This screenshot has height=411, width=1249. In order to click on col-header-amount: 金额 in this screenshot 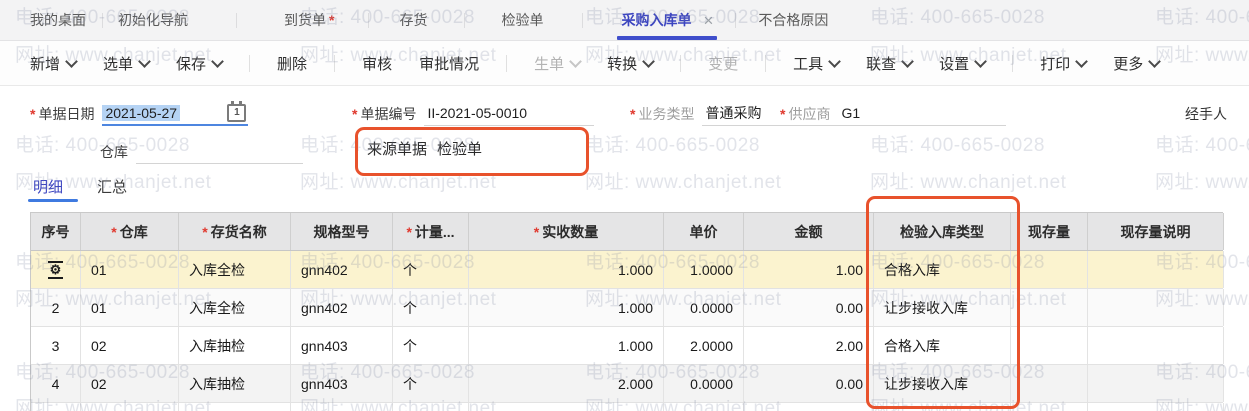, I will do `click(809, 231)`.